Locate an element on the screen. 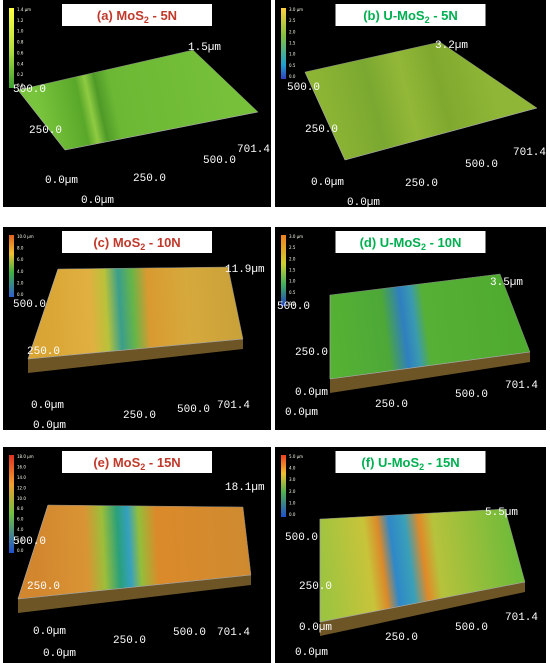 The image size is (550, 663). axis-label: 3.2µm is located at coordinates (451, 46).